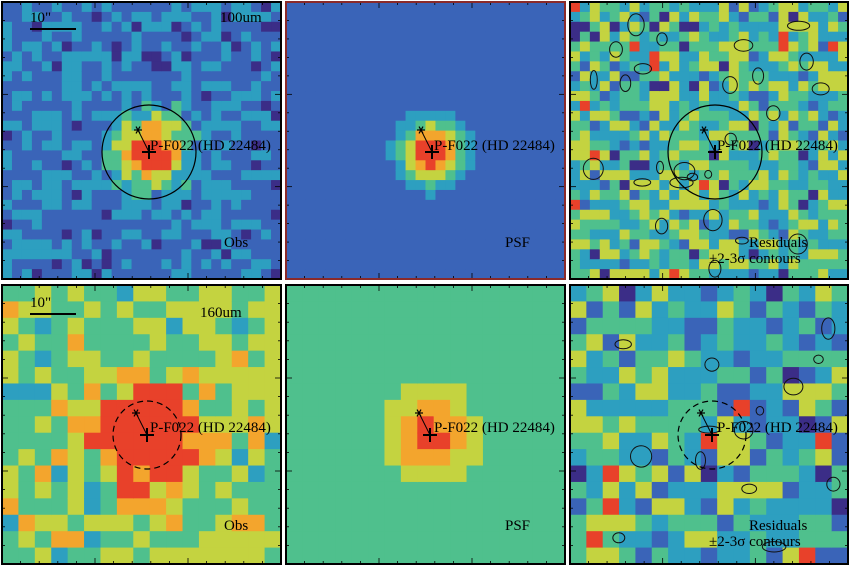 The image size is (850, 566). What do you see at coordinates (424, 424) in the screenshot?
I see `offset-line` at bounding box center [424, 424].